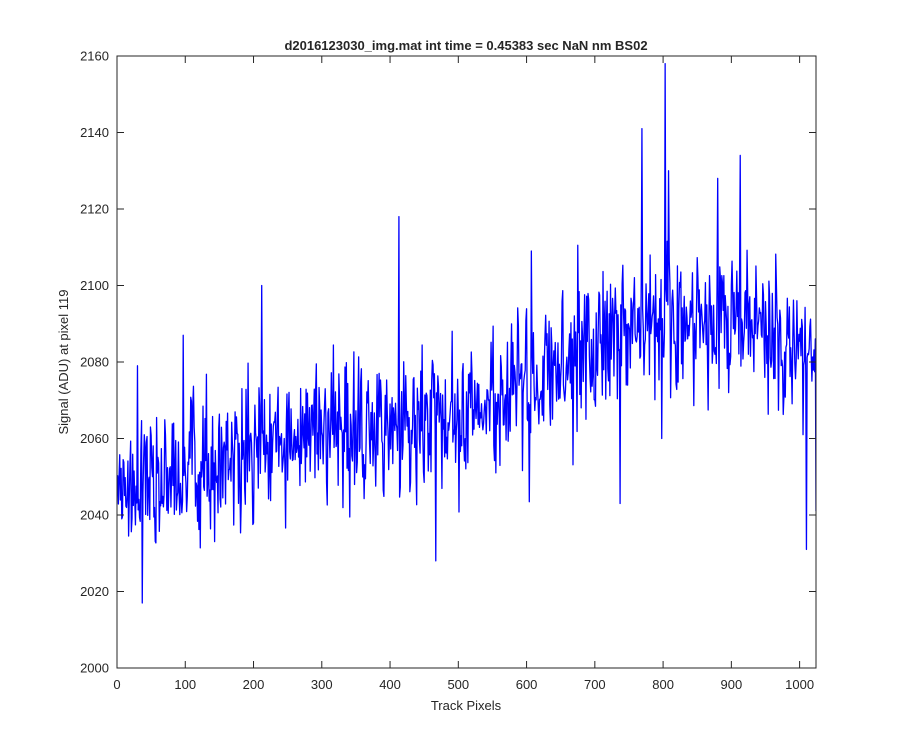 Image resolution: width=900 pixels, height=755 pixels. What do you see at coordinates (732, 684) in the screenshot?
I see `x-tick-label: 900` at bounding box center [732, 684].